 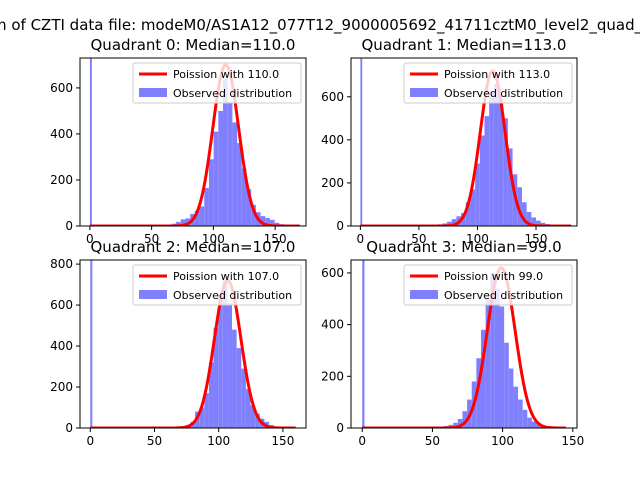 What do you see at coordinates (69, 226) in the screenshot?
I see `y-tick-label: 0` at bounding box center [69, 226].